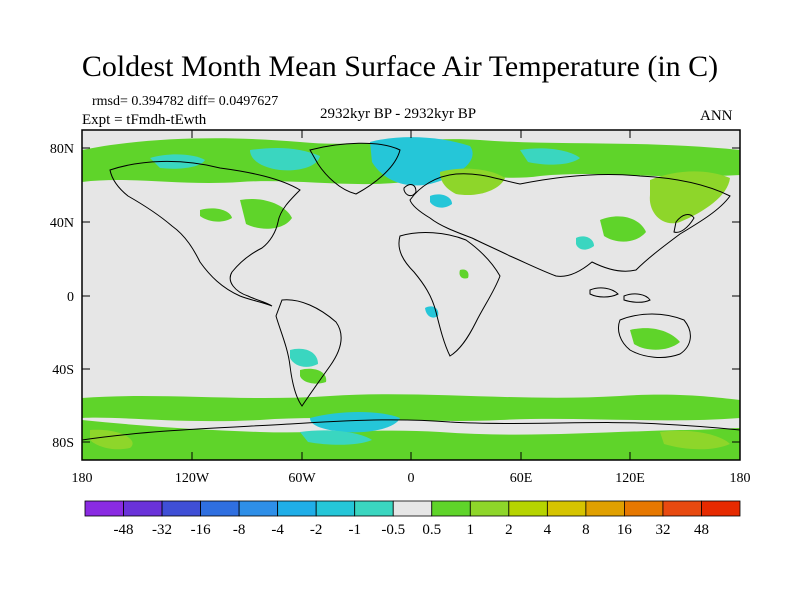  Describe the element at coordinates (716, 116) in the screenshot. I see `season-label: ANN` at that location.